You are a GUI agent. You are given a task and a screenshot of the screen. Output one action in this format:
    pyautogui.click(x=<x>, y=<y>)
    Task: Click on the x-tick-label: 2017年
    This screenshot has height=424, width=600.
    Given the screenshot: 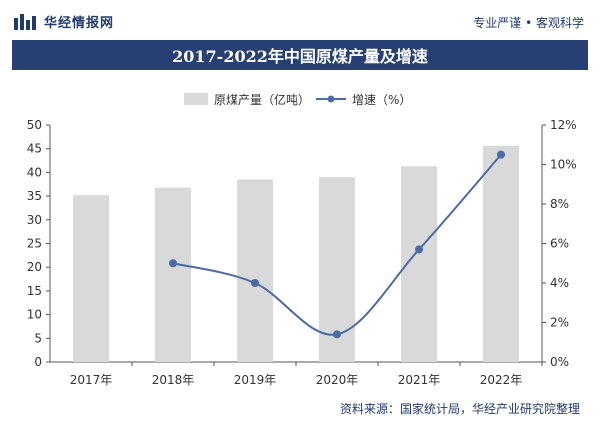 What is the action you would take?
    pyautogui.click(x=91, y=380)
    